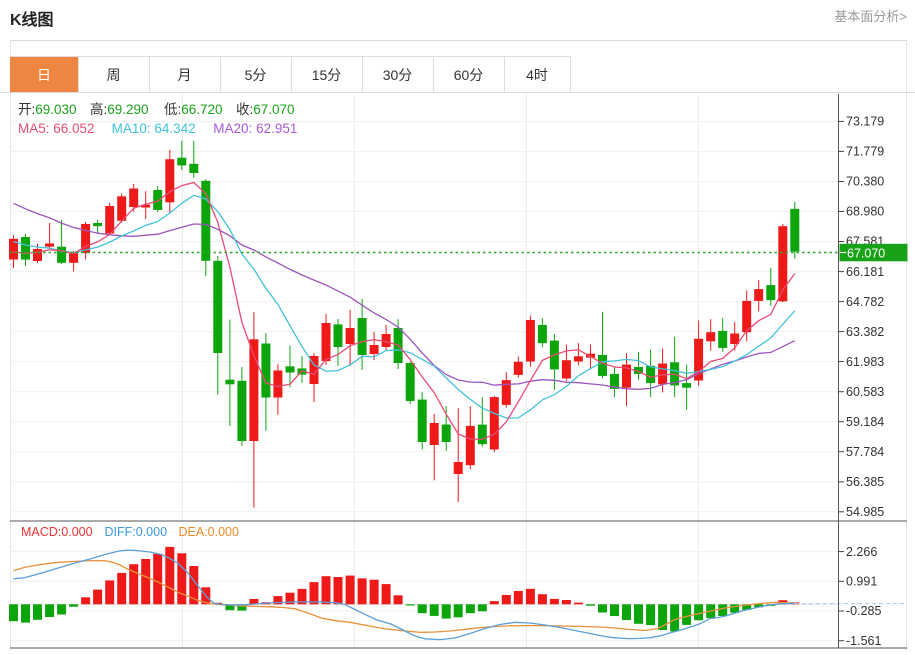  Describe the element at coordinates (32, 19) in the screenshot. I see `svg-text: K线图` at that location.